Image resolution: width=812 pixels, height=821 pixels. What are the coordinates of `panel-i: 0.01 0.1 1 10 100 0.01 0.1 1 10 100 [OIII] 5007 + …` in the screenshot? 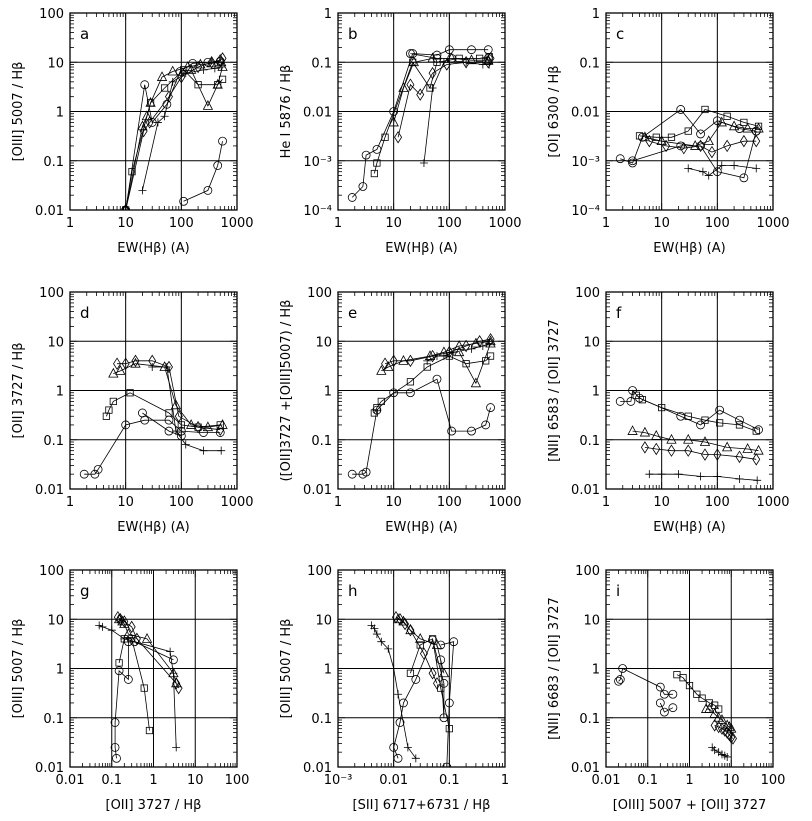 It's located at (666, 688).